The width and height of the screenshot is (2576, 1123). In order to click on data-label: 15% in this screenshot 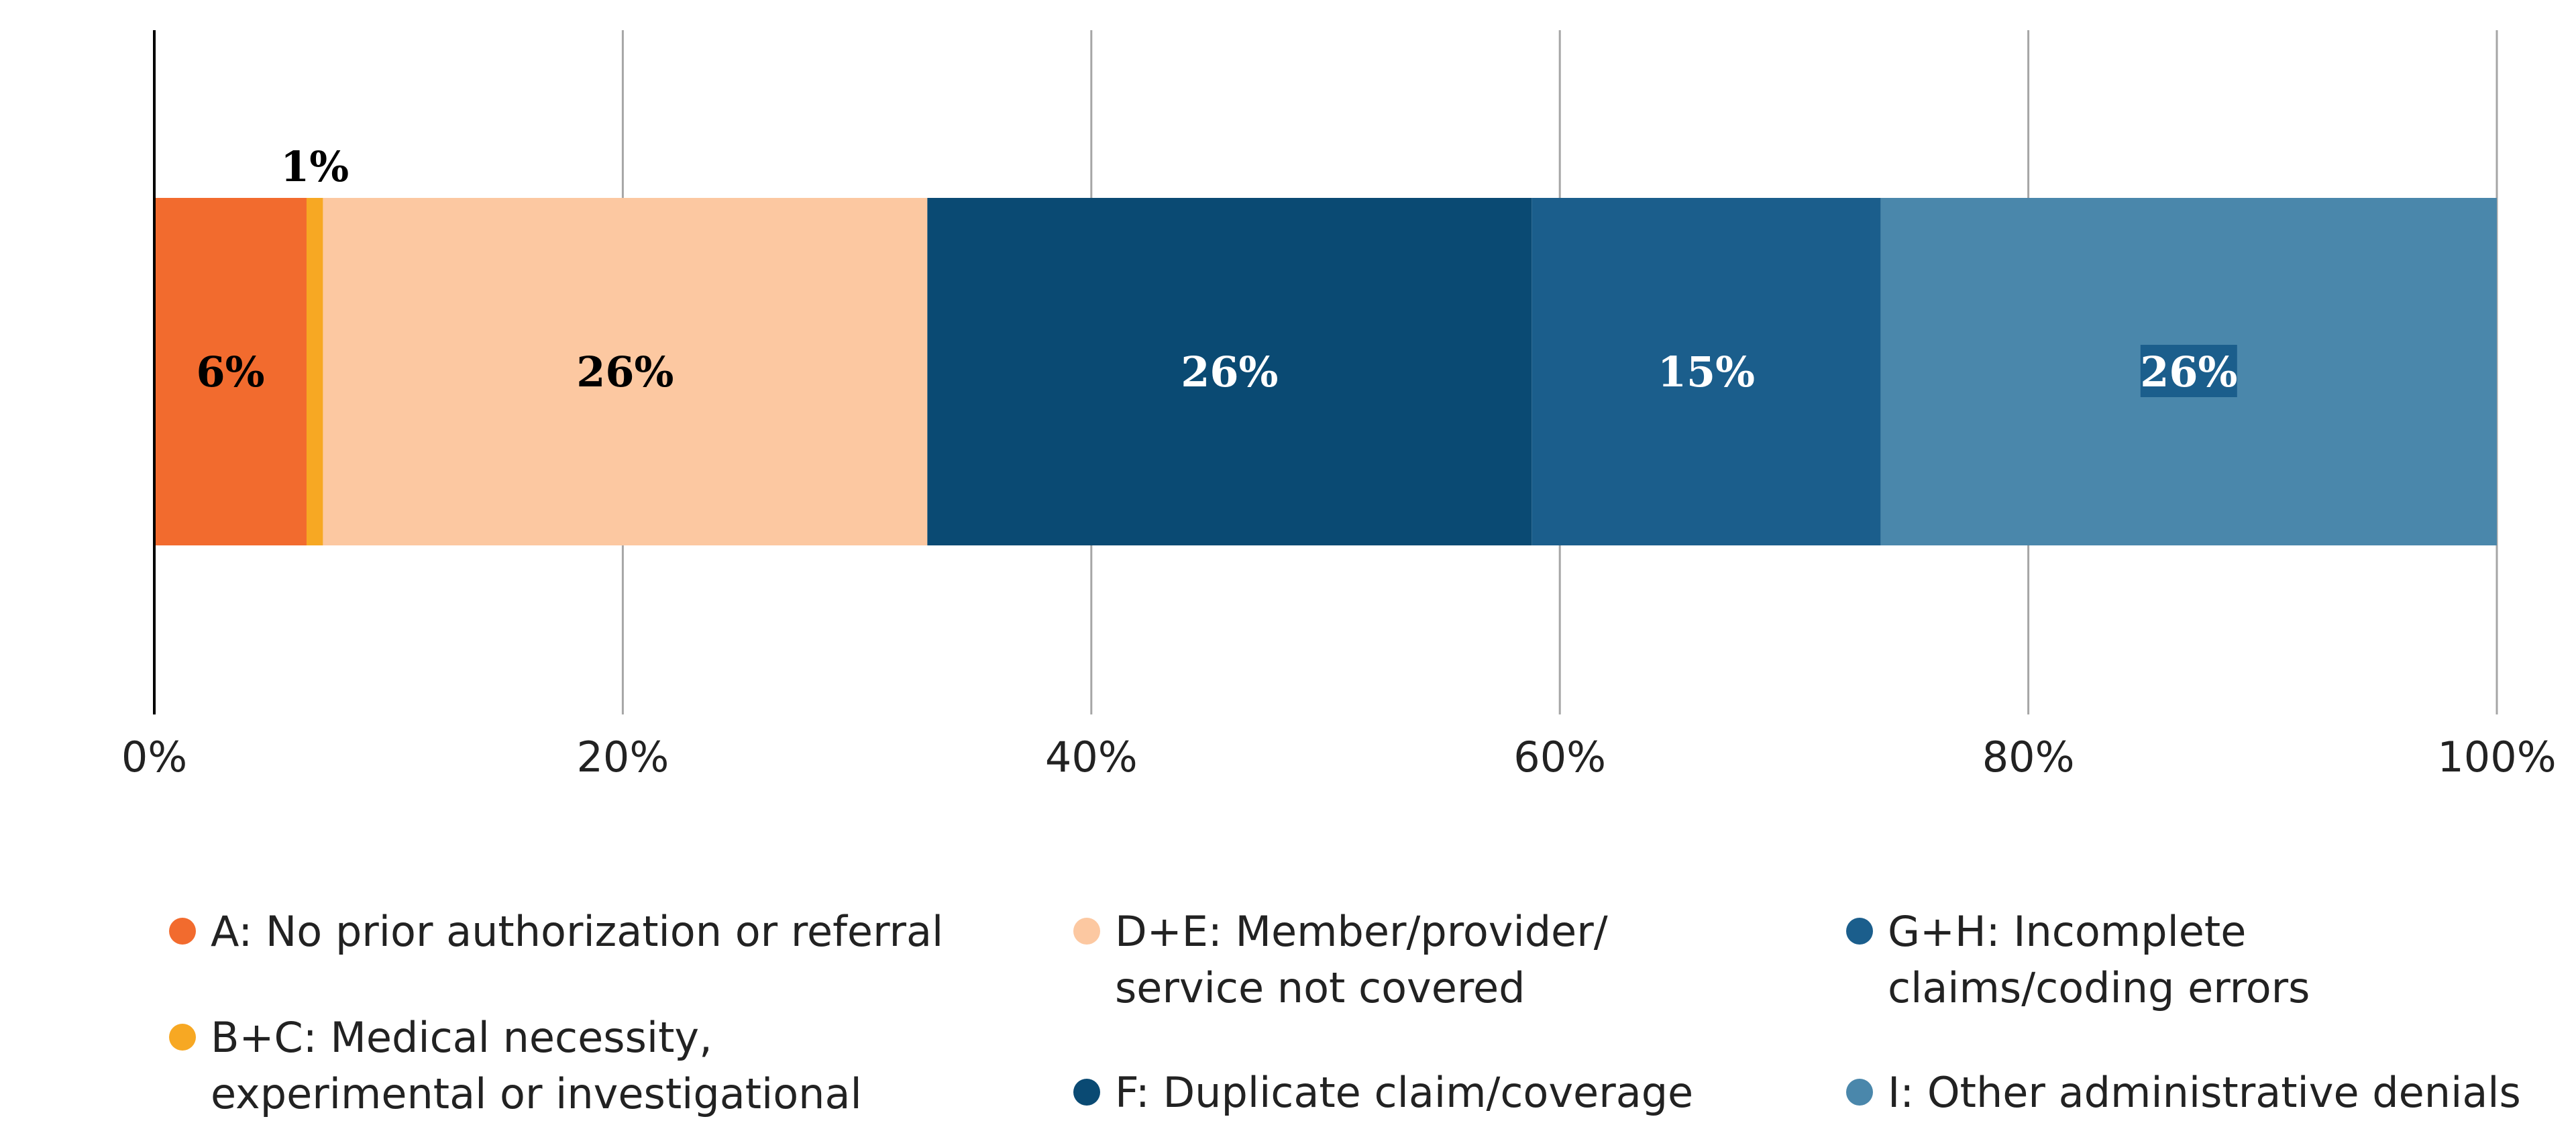, I will do `click(1706, 371)`.